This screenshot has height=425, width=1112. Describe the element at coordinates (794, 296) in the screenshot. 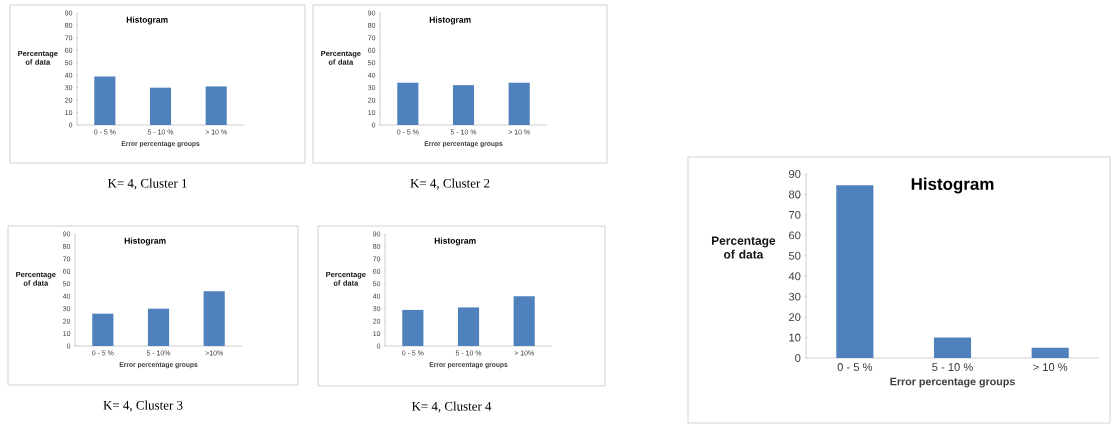

I see `y-tick-label: 30` at that location.